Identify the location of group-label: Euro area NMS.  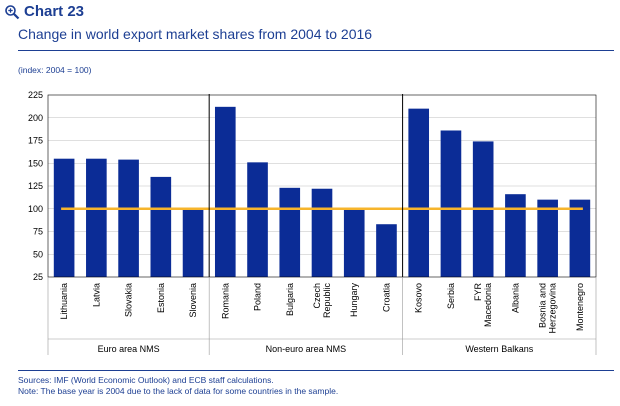
(129, 349).